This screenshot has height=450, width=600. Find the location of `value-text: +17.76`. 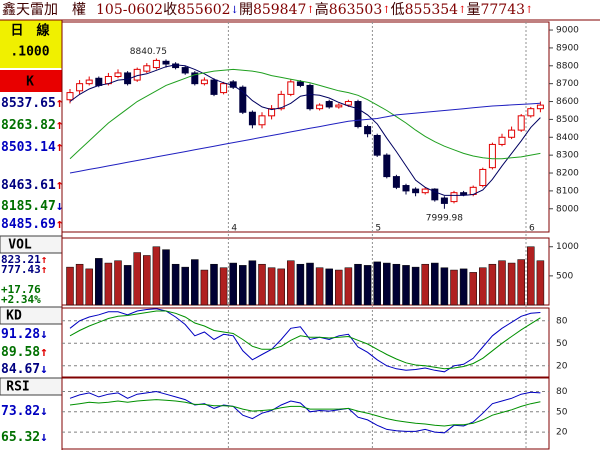

value-text: +17.76 is located at coordinates (21, 289).